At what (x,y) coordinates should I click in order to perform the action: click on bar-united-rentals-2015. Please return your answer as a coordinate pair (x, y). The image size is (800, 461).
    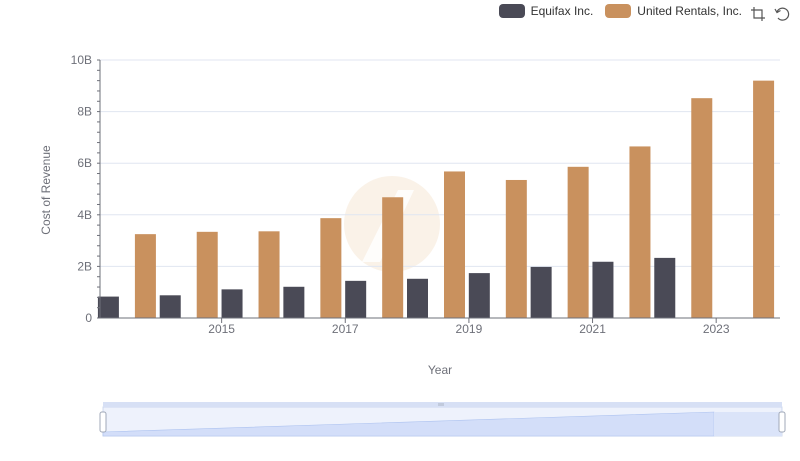
    Looking at the image, I should click on (207, 274).